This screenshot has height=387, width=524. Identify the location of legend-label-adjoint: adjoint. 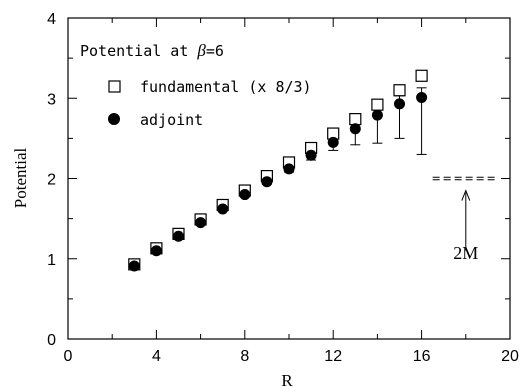
(171, 120).